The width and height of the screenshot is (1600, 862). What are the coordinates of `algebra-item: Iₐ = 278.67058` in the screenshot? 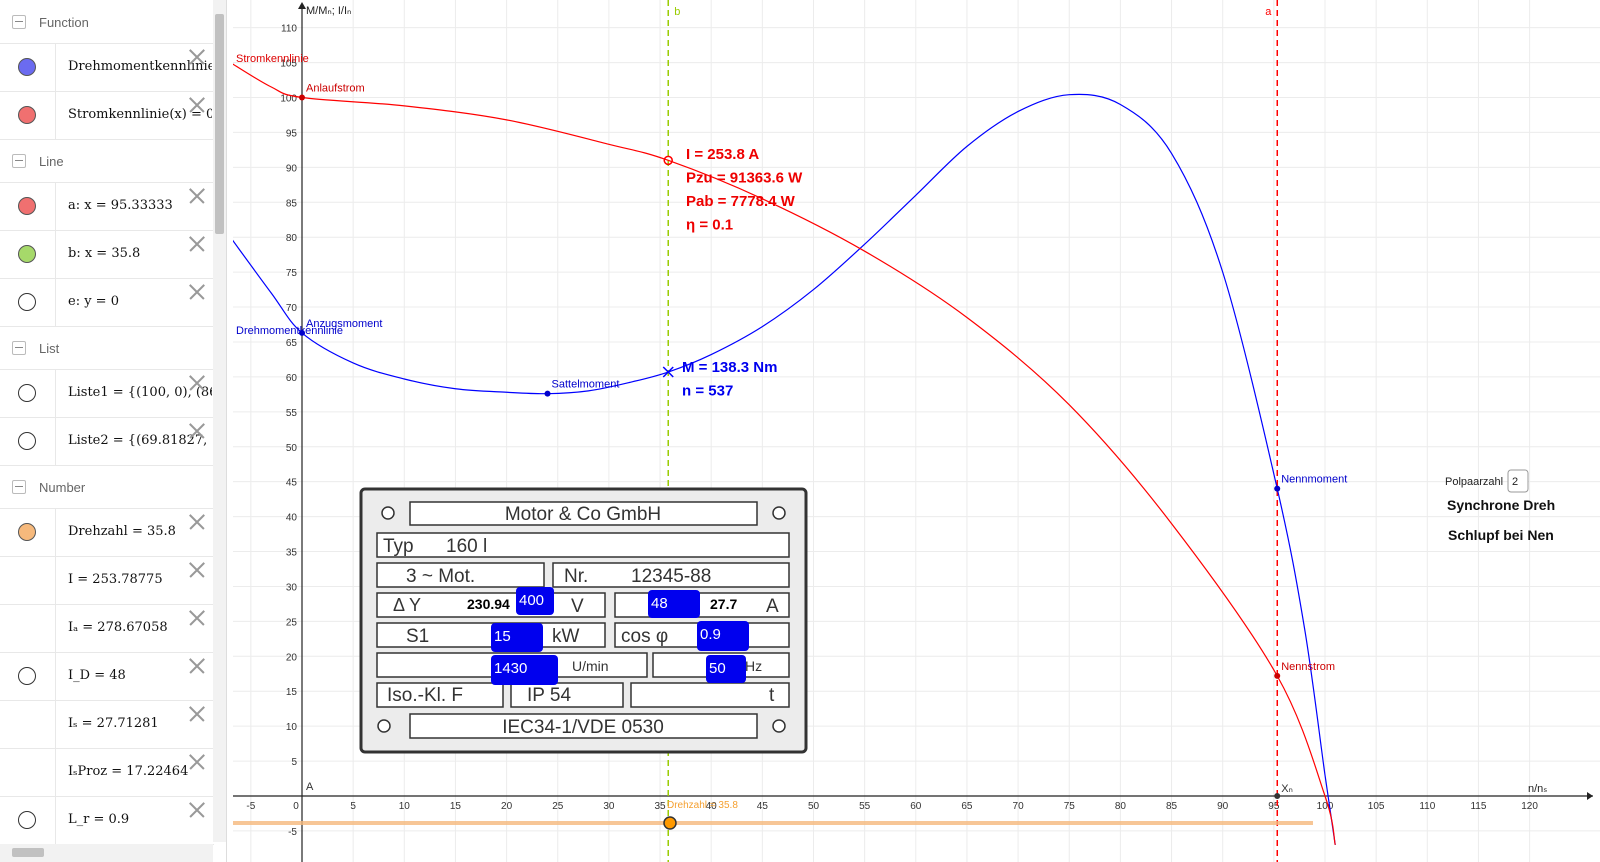 It's located at (107, 628).